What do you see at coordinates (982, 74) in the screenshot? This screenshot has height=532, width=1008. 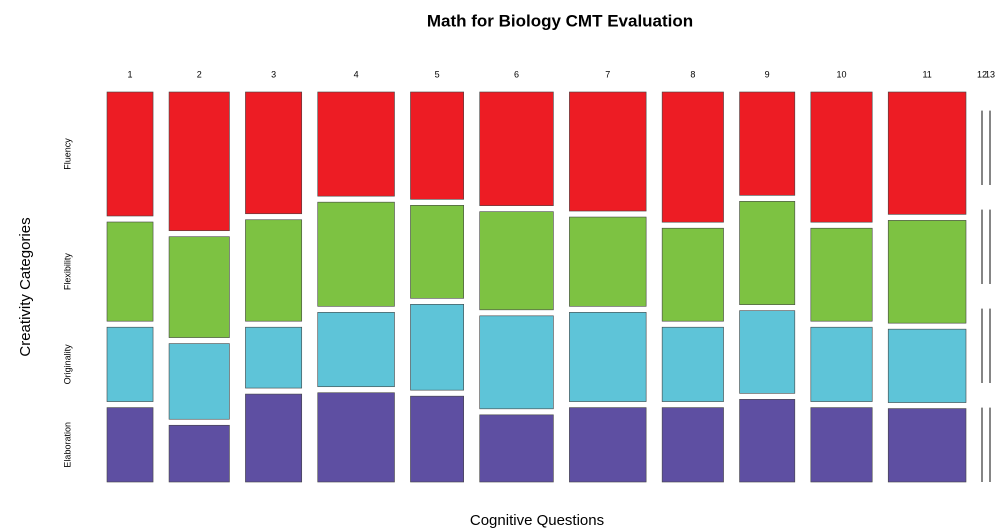 I see `column-label: 12` at bounding box center [982, 74].